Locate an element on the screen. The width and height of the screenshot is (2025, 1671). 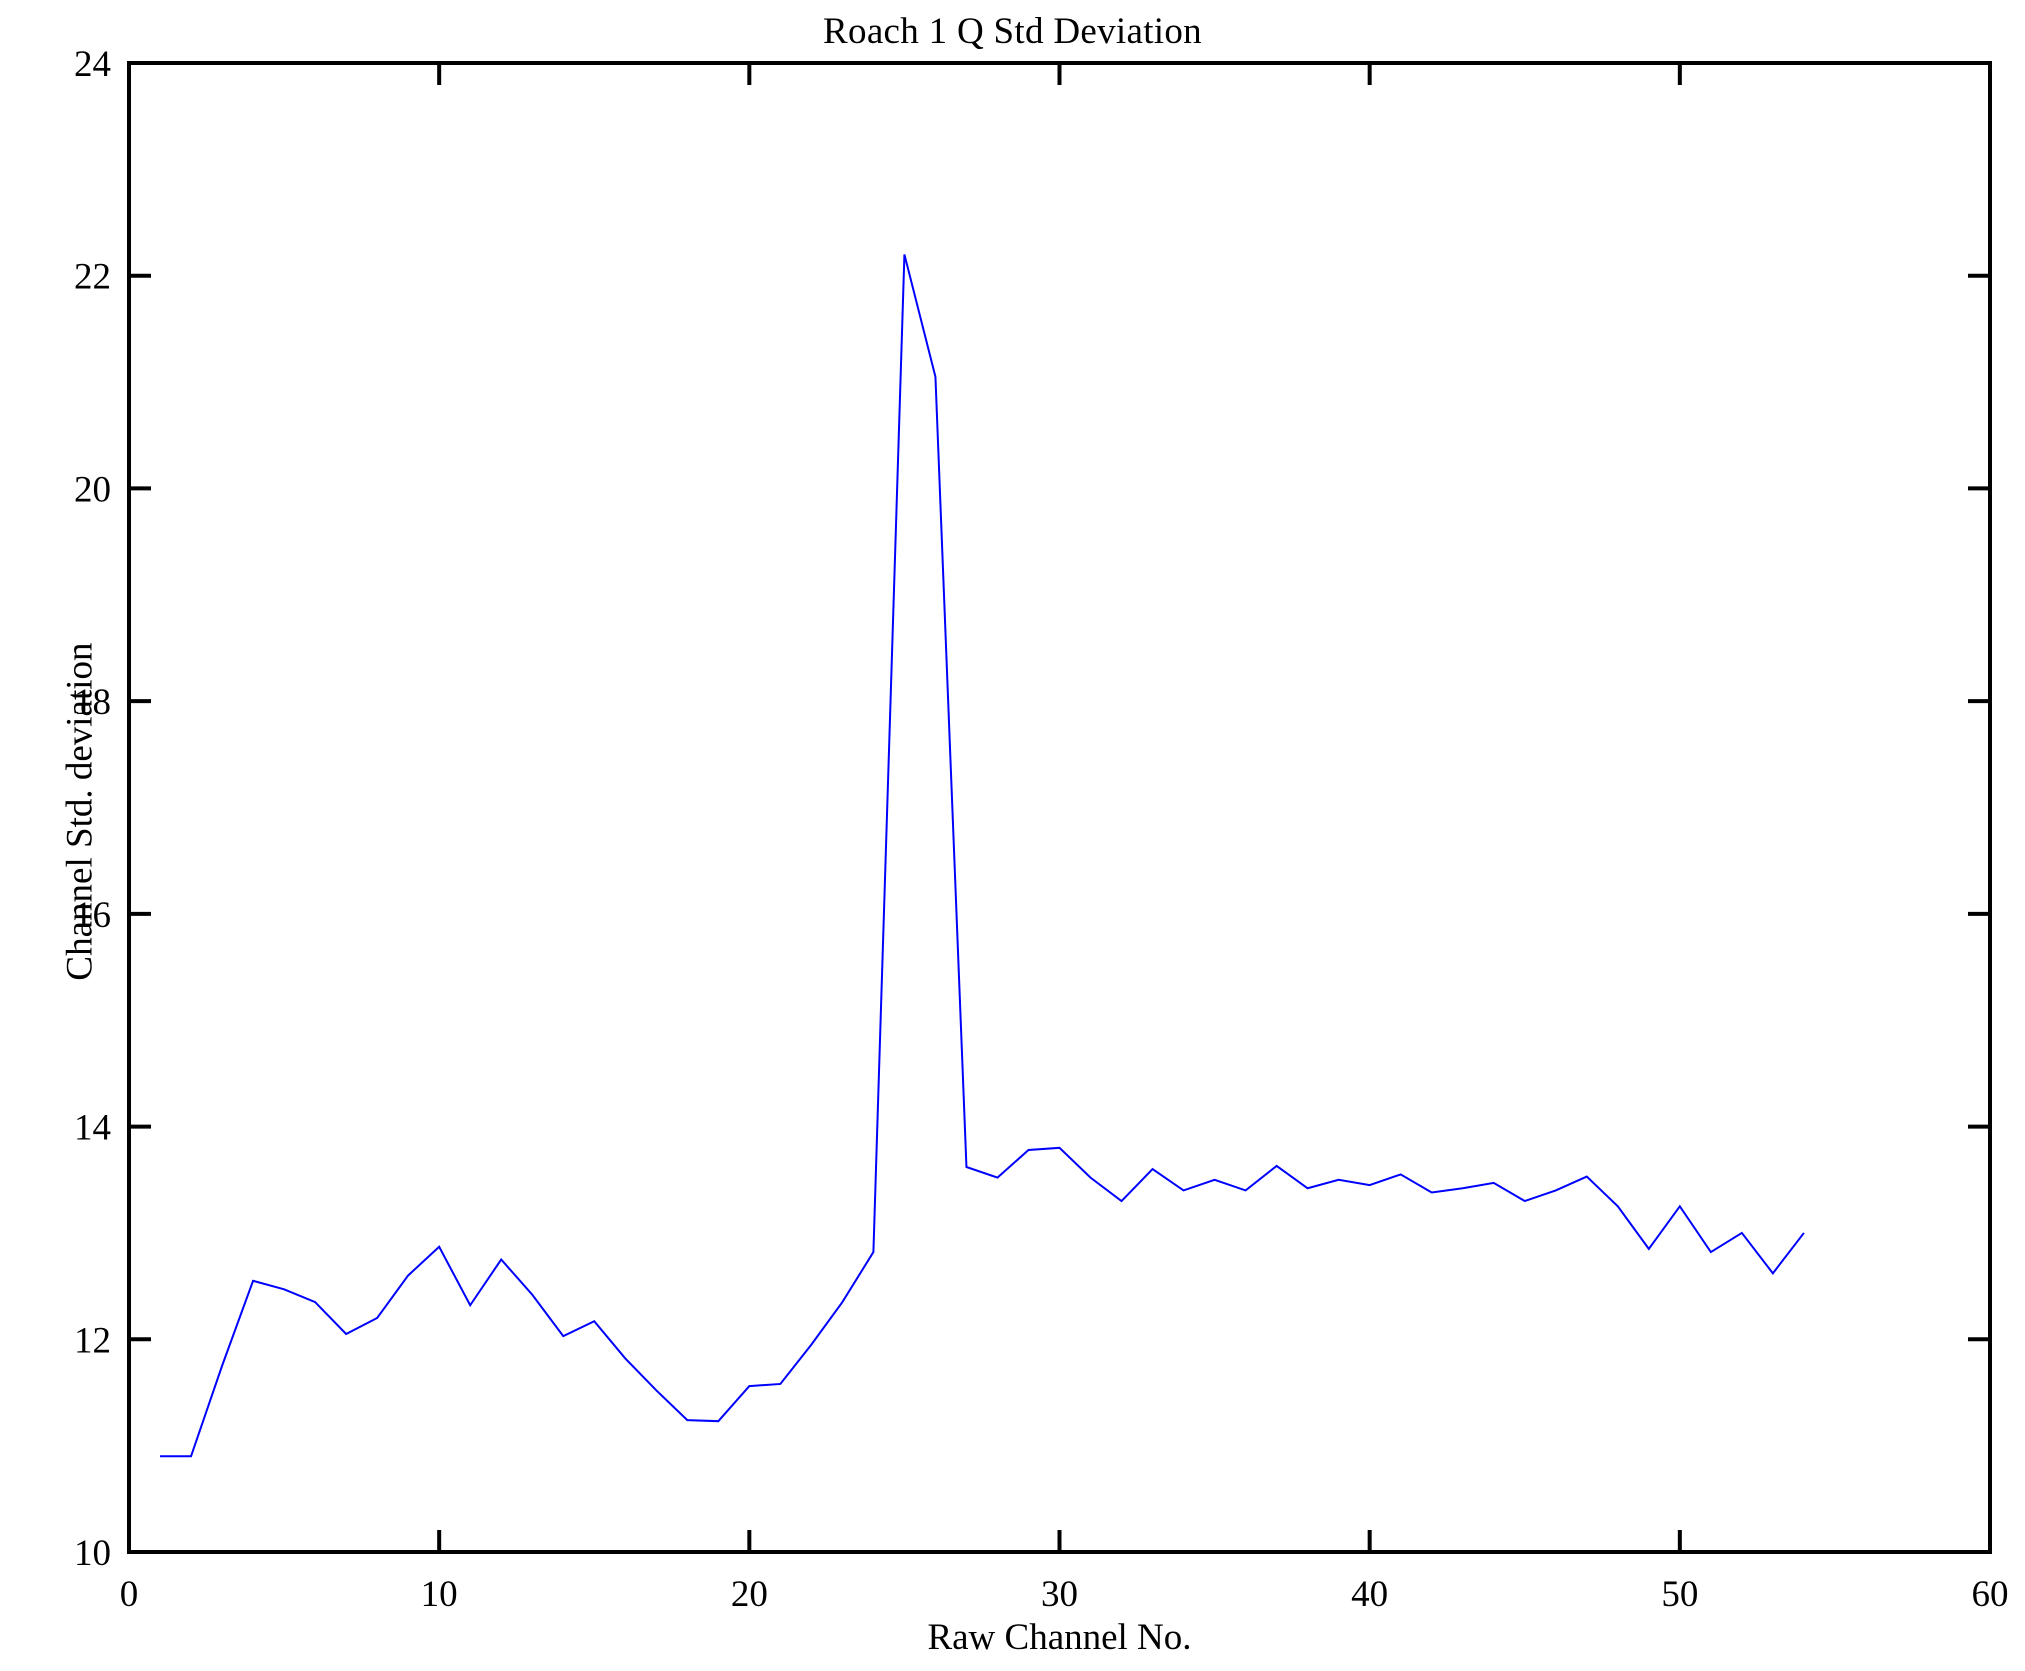
y-tick-label: 16 is located at coordinates (92, 915).